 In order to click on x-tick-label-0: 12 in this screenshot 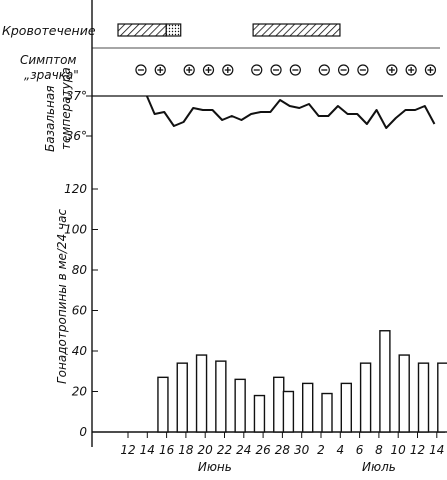, I will do `click(127, 450)`.